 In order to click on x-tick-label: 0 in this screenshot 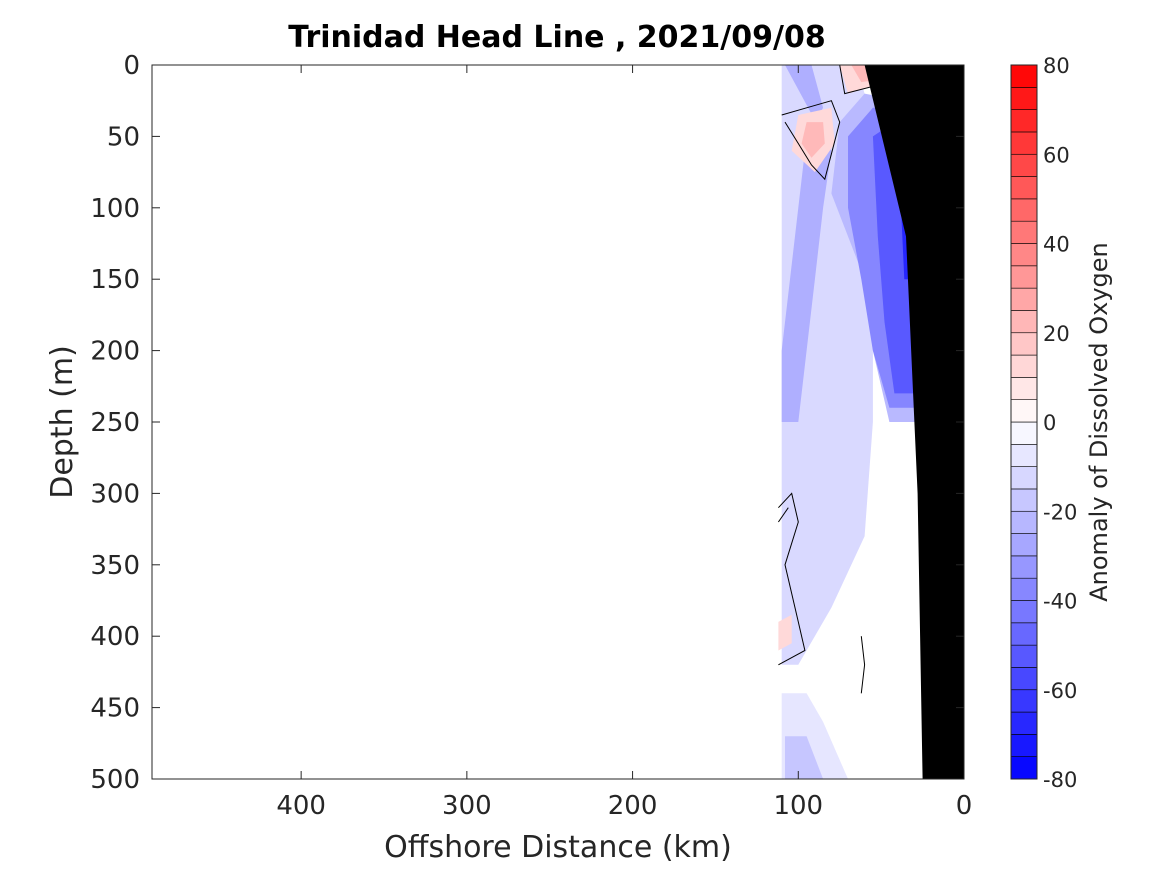, I will do `click(964, 806)`.